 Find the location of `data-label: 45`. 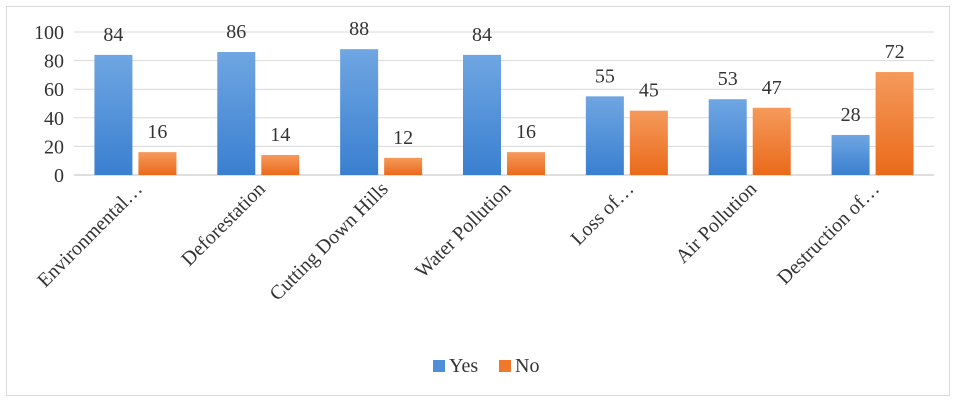

data-label: 45 is located at coordinates (649, 91).